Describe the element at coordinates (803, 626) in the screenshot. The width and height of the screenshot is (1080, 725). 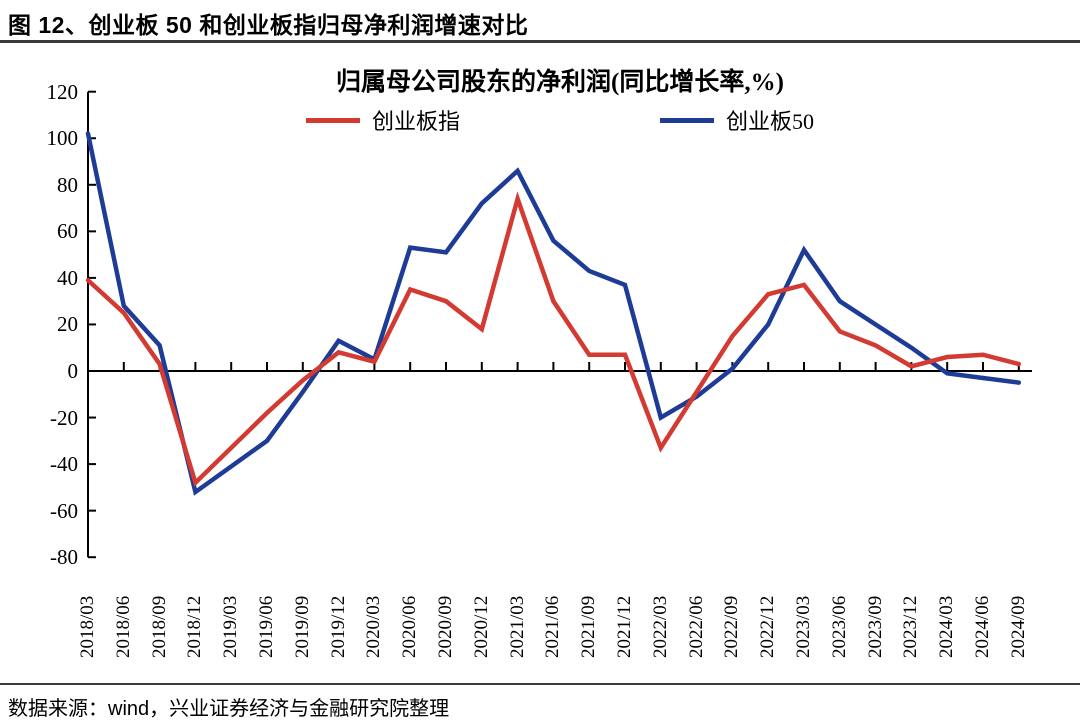
I see `x-axis-label: 2023/03` at that location.